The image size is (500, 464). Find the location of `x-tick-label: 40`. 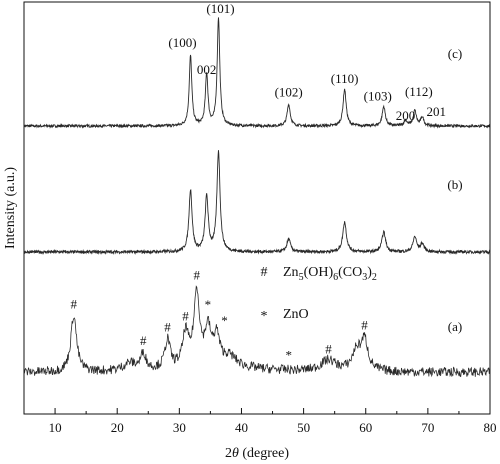

x-tick-label: 40 is located at coordinates (241, 427).